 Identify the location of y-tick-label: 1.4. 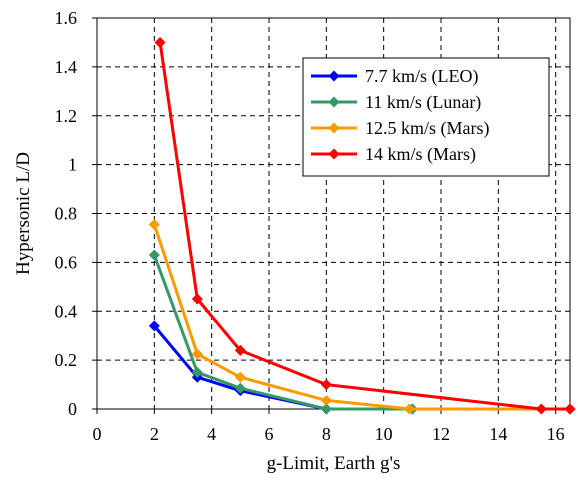
(66, 67).